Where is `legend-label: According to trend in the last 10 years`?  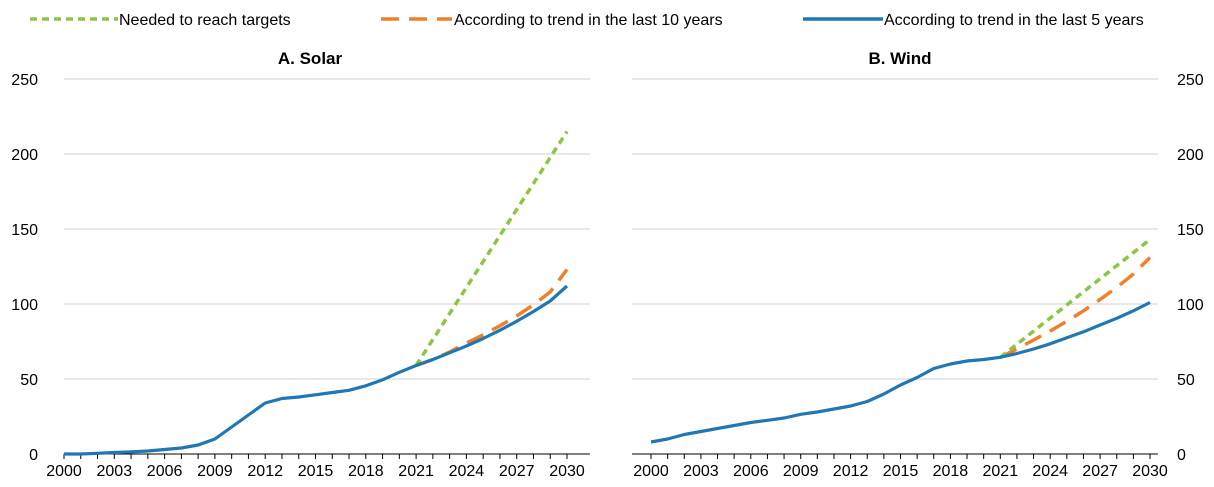 legend-label: According to trend in the last 10 years is located at coordinates (588, 20).